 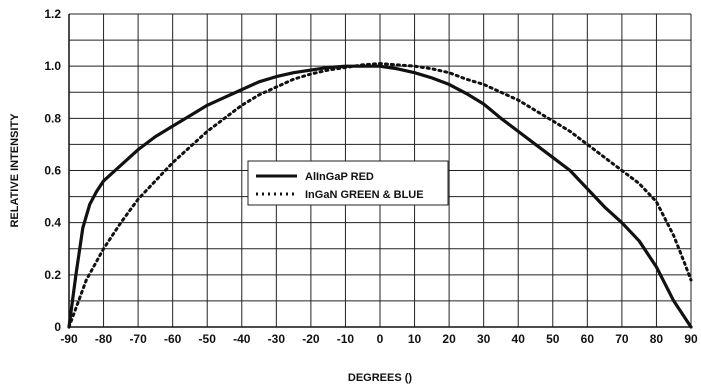 What do you see at coordinates (415, 339) in the screenshot?
I see `x-tick-label: 10` at bounding box center [415, 339].